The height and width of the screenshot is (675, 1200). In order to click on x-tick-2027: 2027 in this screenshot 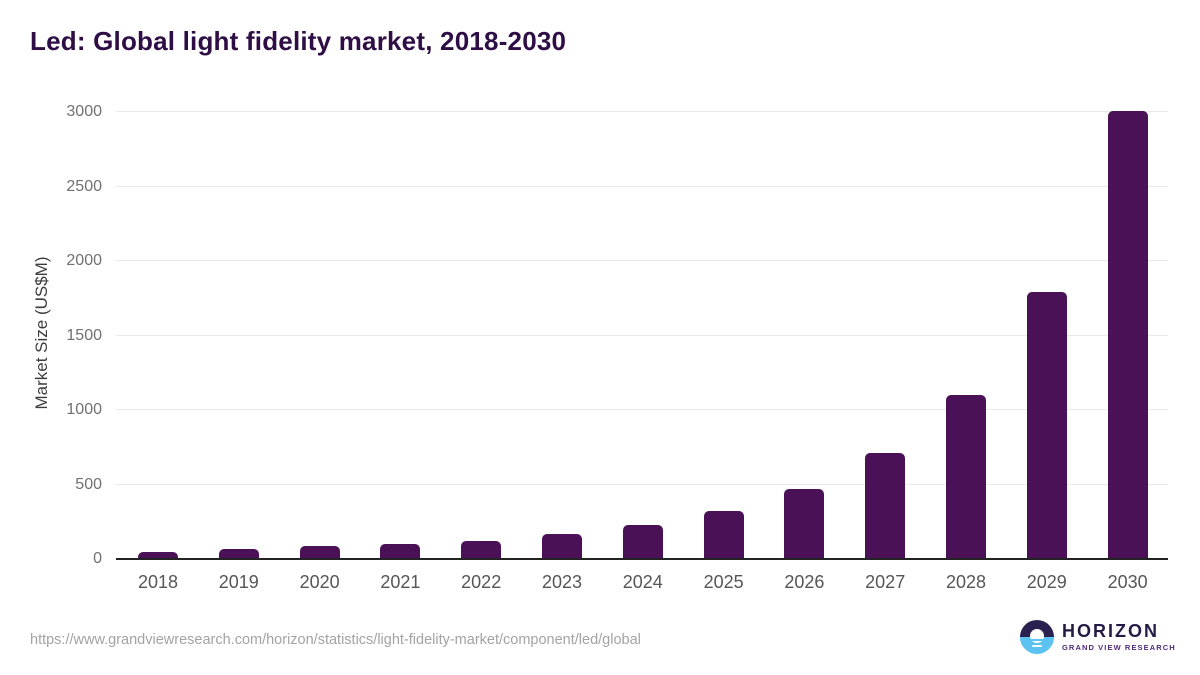, I will do `click(885, 582)`.